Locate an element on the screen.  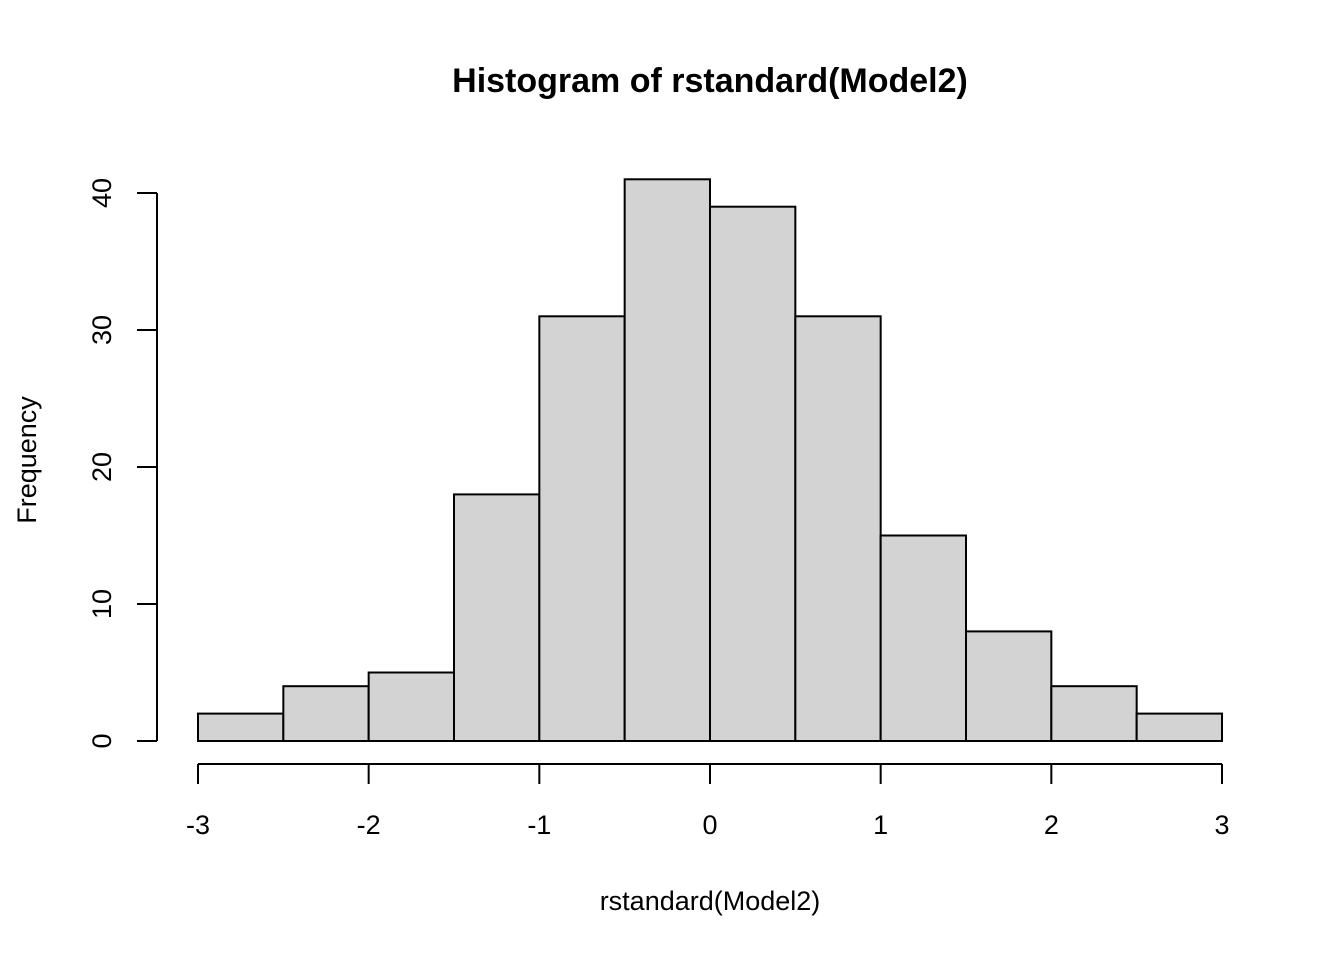
y-tick-label: 10 is located at coordinates (102, 604).